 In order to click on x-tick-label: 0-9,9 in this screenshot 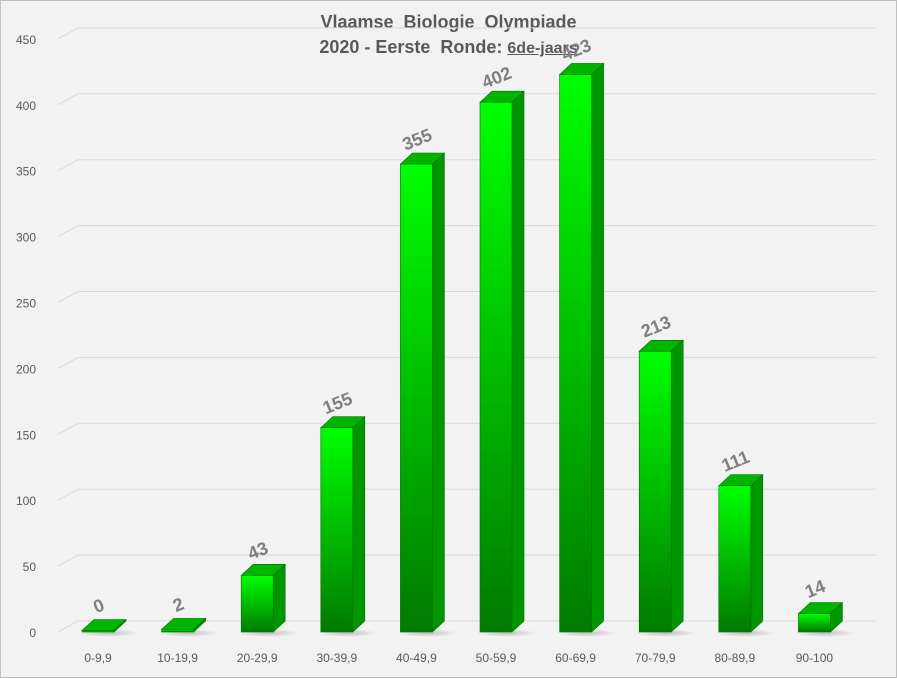, I will do `click(98, 658)`.